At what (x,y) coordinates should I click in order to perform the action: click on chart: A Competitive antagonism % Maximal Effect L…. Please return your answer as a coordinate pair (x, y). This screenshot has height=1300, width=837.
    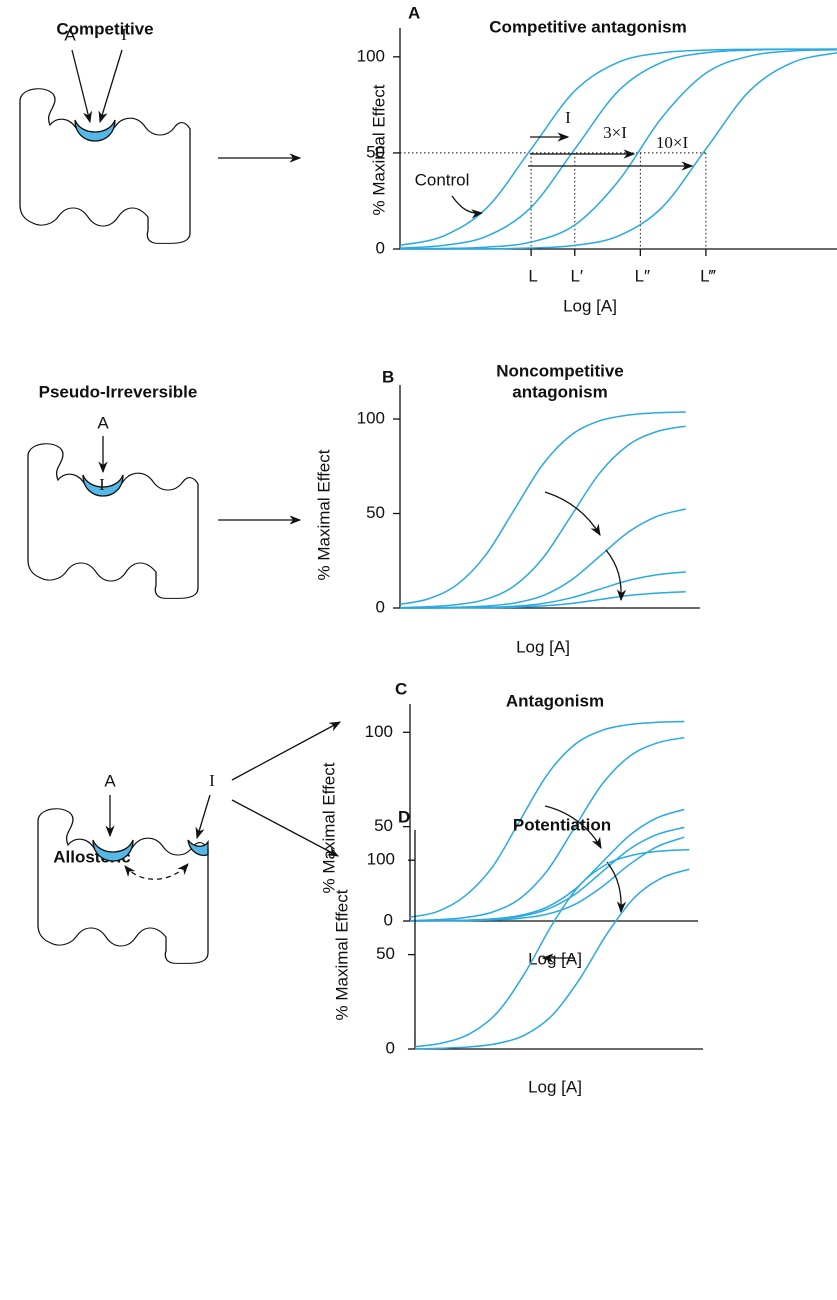
    Looking at the image, I should click on (597, 159).